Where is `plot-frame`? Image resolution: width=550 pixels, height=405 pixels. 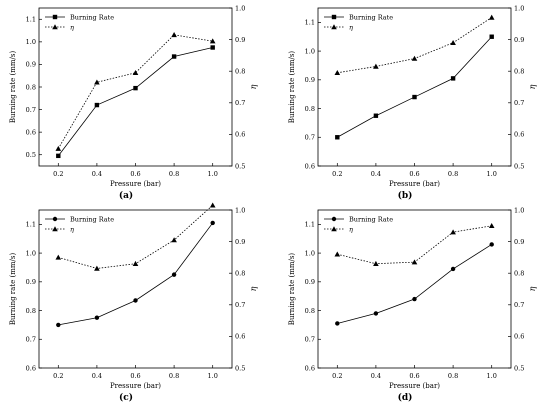
plot-frame is located at coordinates (135, 289).